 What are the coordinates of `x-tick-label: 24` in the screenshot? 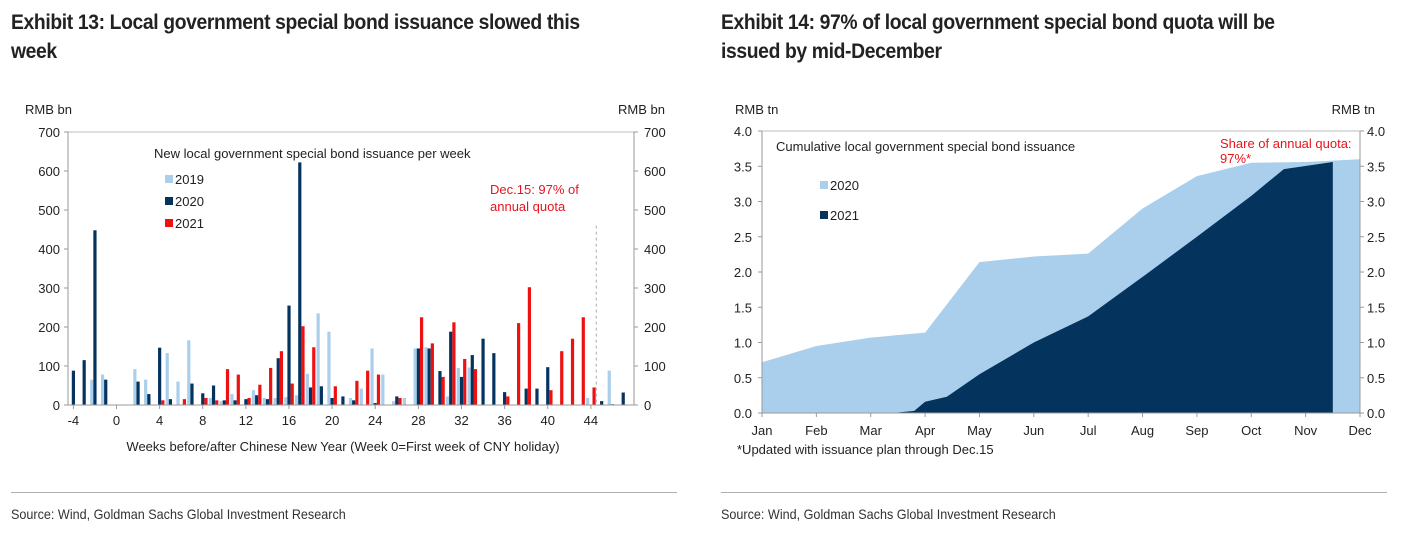 It's located at (375, 420).